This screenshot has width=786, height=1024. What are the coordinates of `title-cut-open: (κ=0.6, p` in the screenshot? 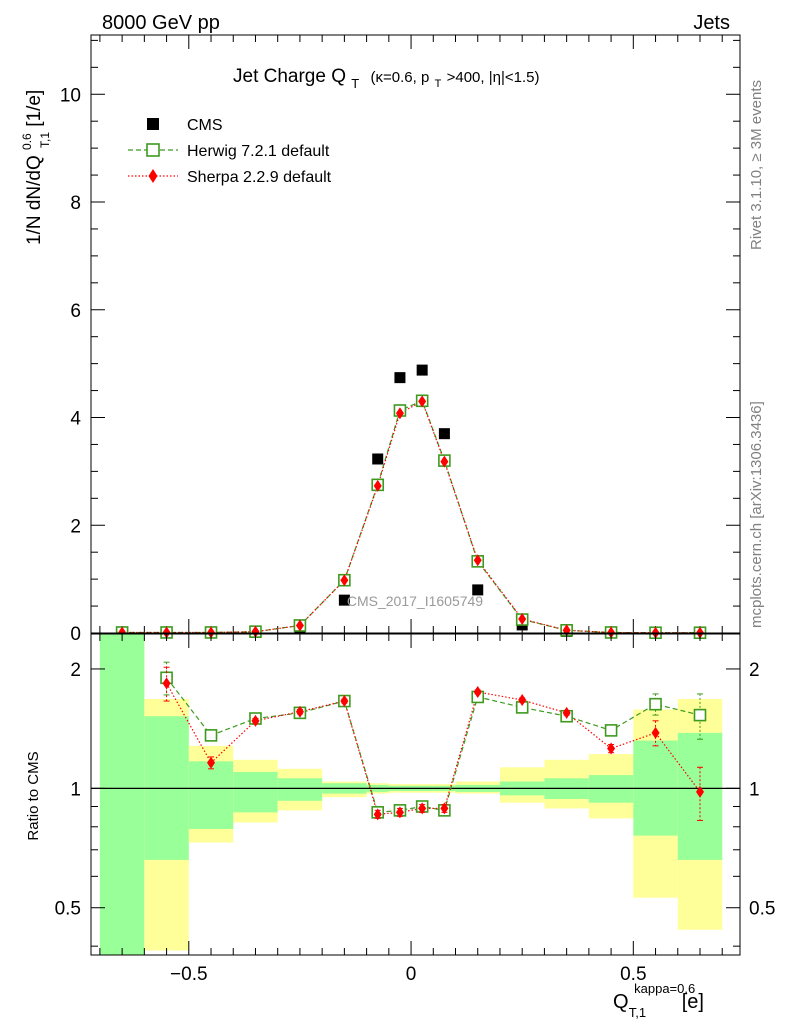 It's located at (400, 77).